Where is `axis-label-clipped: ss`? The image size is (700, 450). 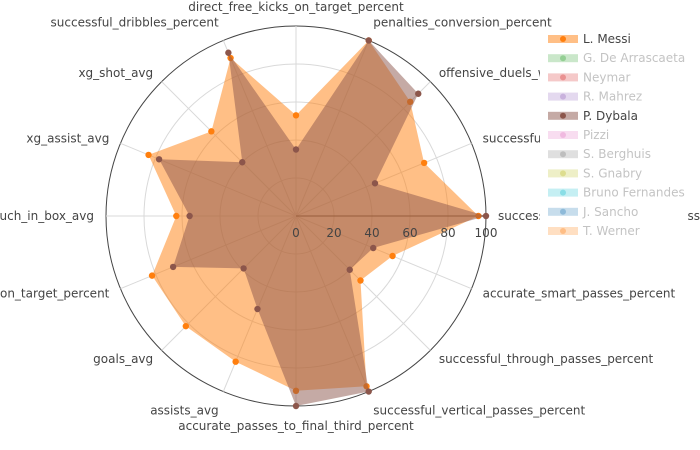 axis-label-clipped: ss is located at coordinates (693, 216).